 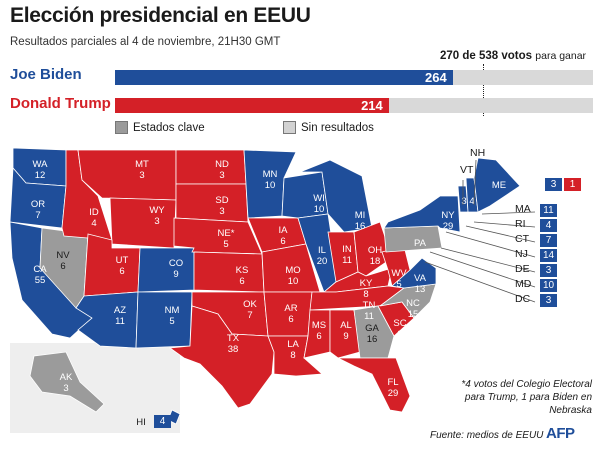 I want to click on state-ms, so click(x=317, y=334).